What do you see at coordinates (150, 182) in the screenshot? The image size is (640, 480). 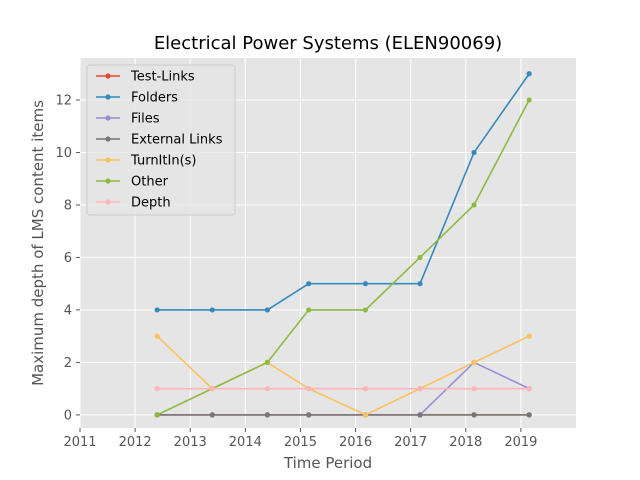 I see `legend-label: Other` at bounding box center [150, 182].